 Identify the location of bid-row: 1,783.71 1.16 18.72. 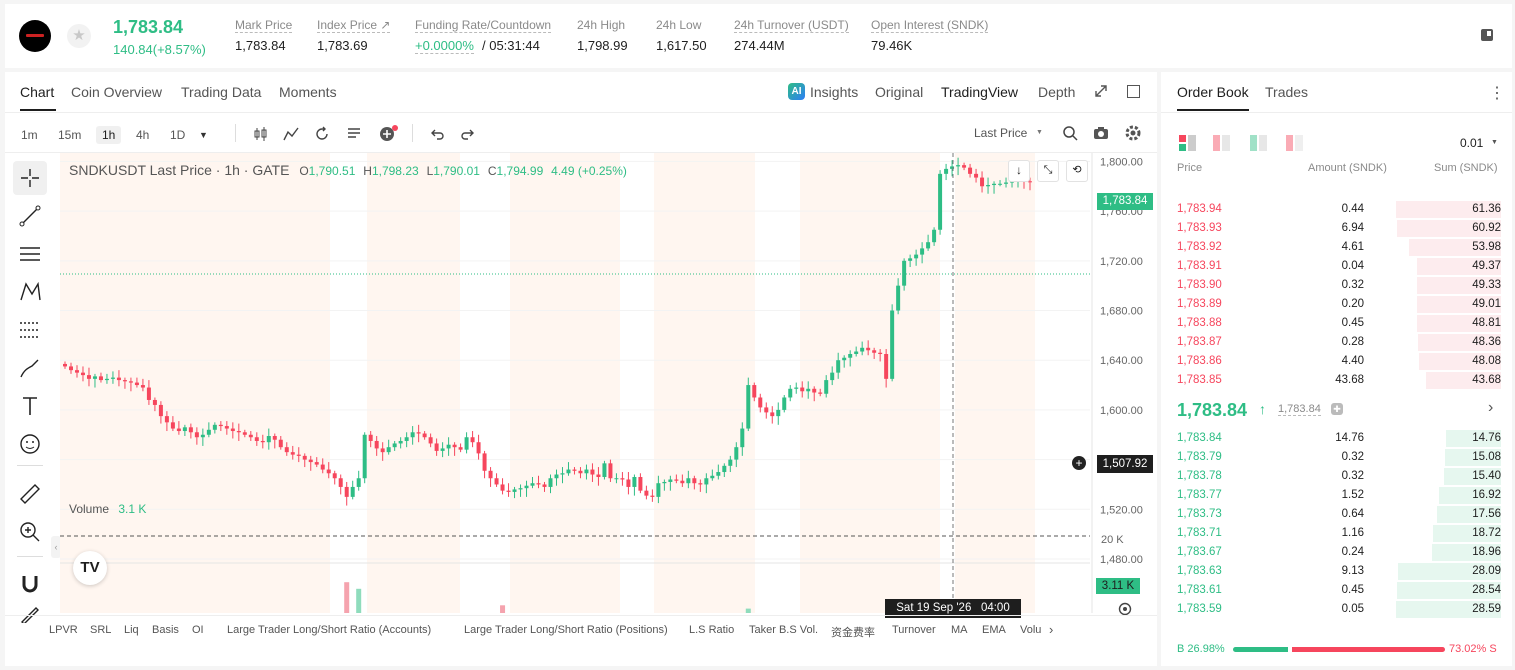
(1339, 533).